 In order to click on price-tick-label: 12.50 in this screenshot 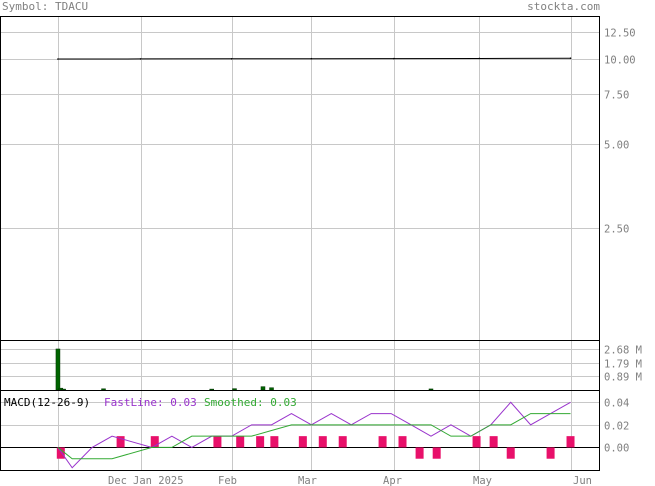, I will do `click(620, 34)`.